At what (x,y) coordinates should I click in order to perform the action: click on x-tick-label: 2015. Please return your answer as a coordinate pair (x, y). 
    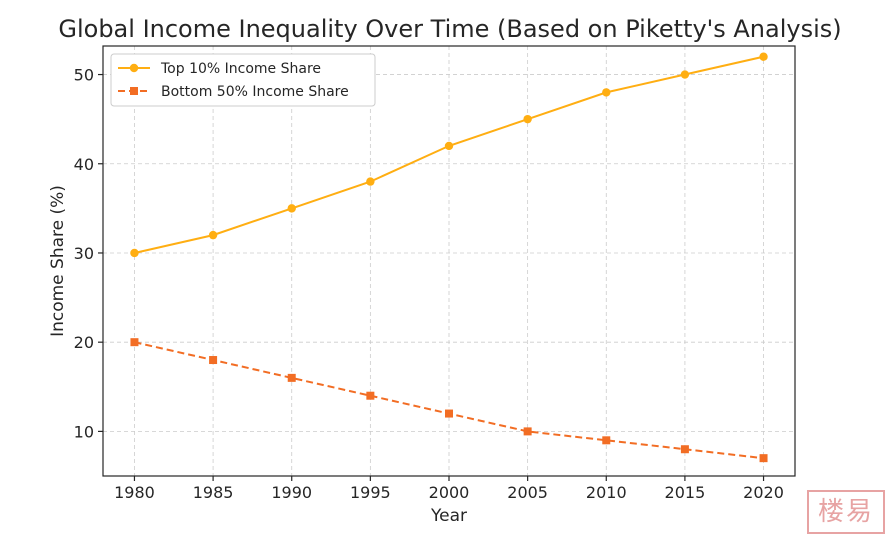
    Looking at the image, I should click on (685, 492).